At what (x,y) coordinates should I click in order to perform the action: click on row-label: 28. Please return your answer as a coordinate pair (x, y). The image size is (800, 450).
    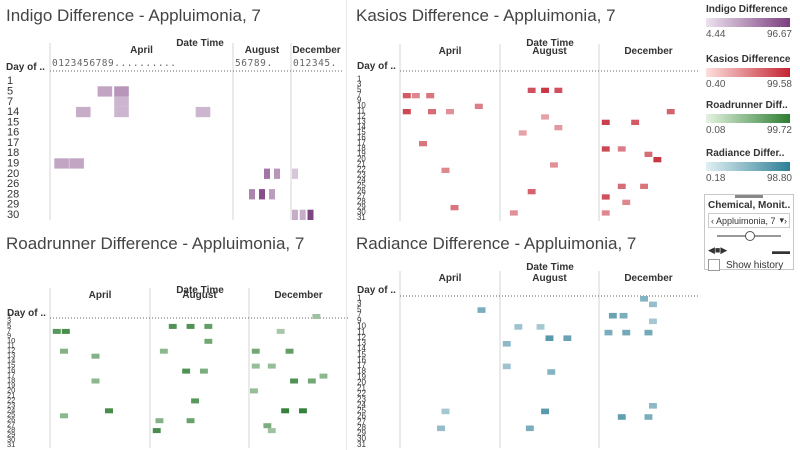
    Looking at the image, I should click on (362, 427).